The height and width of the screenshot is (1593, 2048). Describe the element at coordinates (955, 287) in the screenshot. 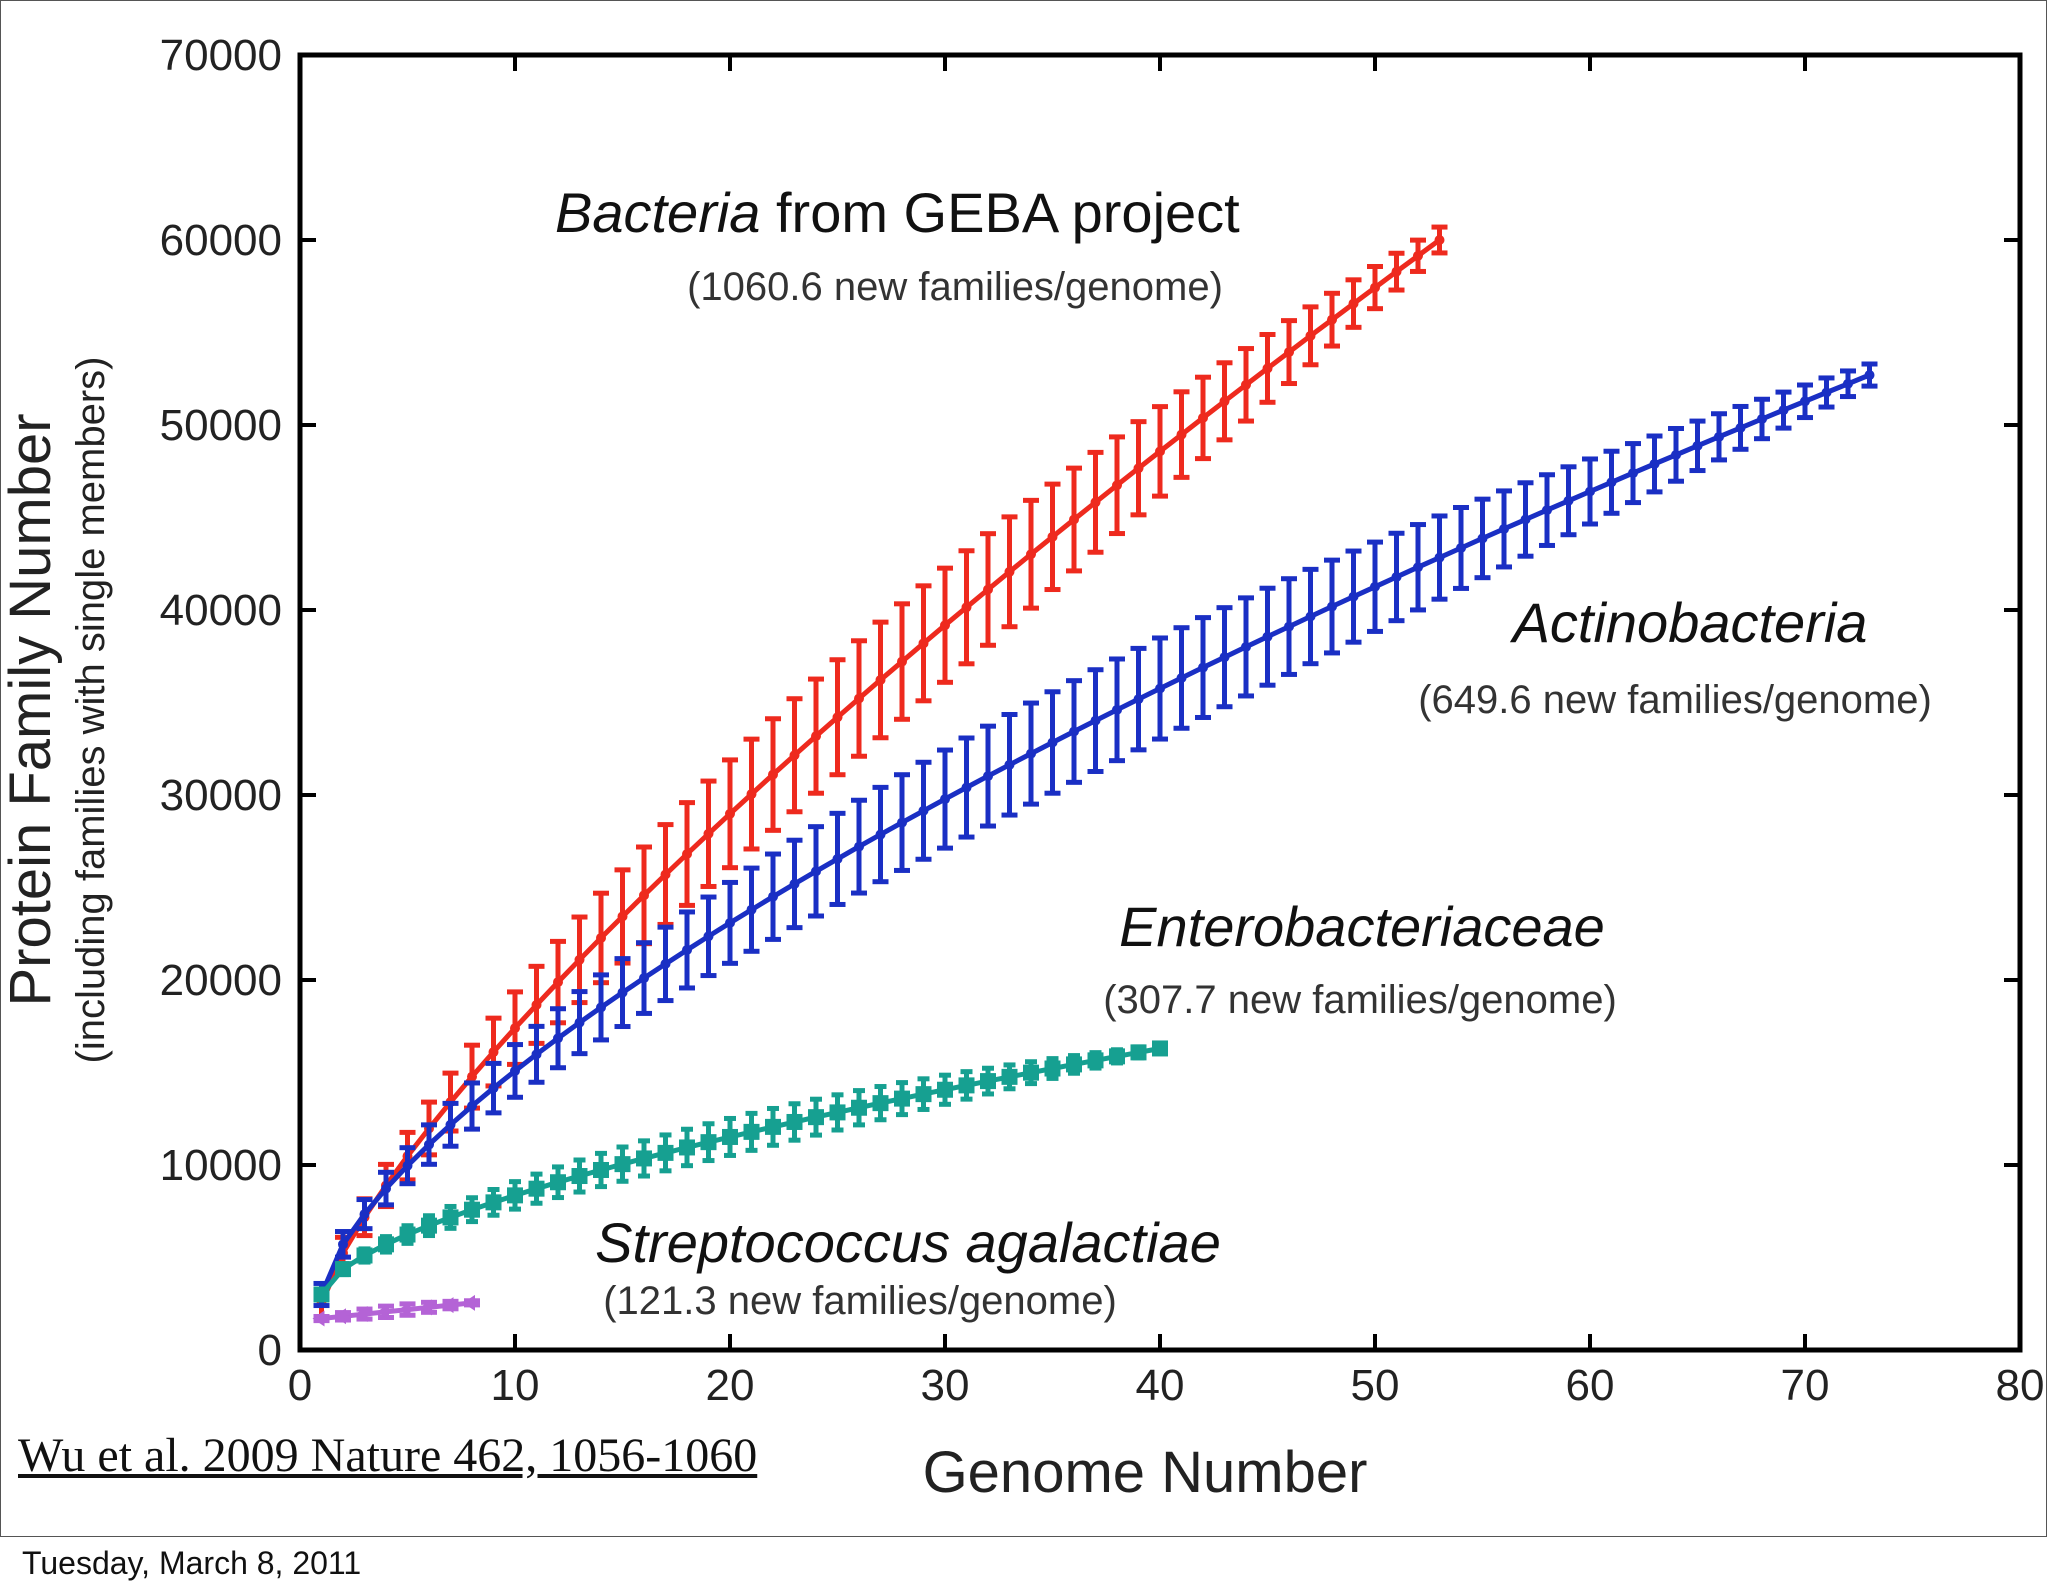

I see `annotation-bacteria-rate: (1060.6 new families/genome)` at that location.